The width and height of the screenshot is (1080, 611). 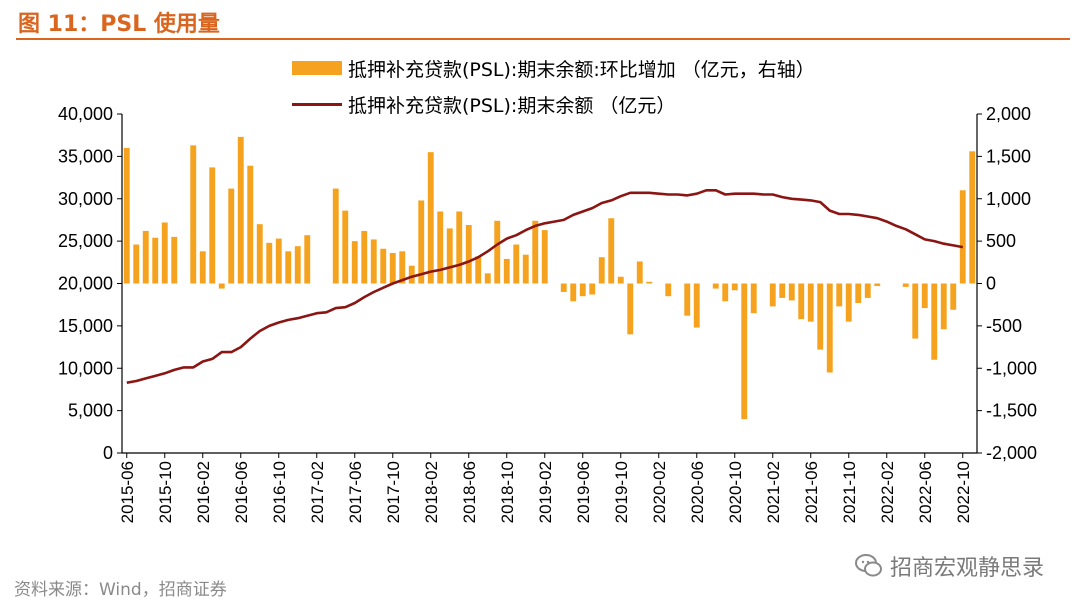 What do you see at coordinates (1011, 411) in the screenshot?
I see `right-tick-label: -1,500` at bounding box center [1011, 411].